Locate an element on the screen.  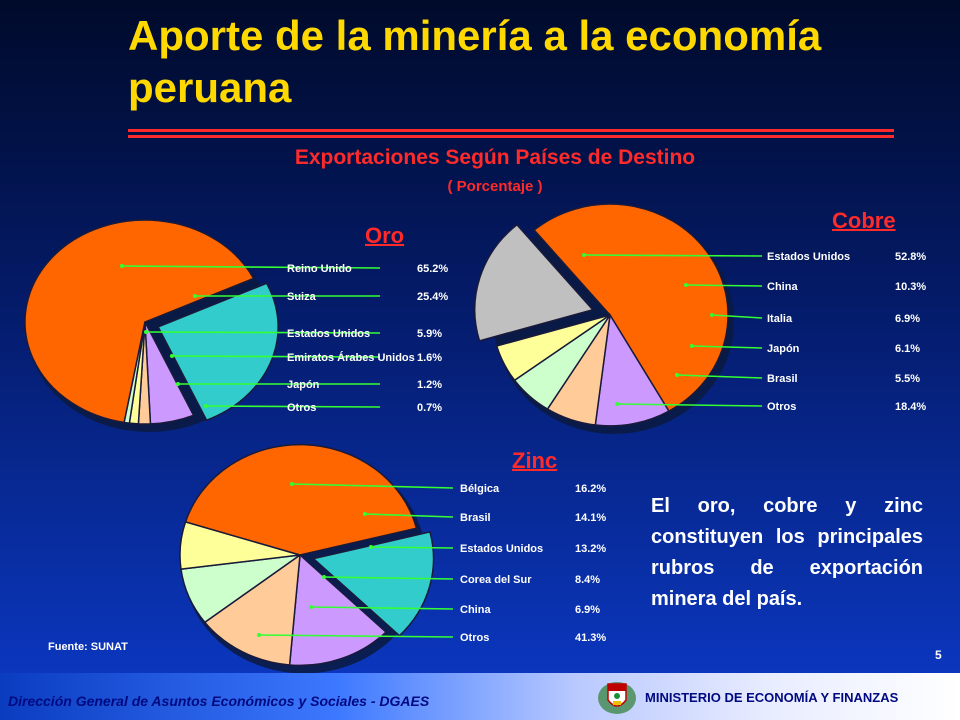
zinc-label-corea-del-sur: Corea del Sur is located at coordinates (496, 580).